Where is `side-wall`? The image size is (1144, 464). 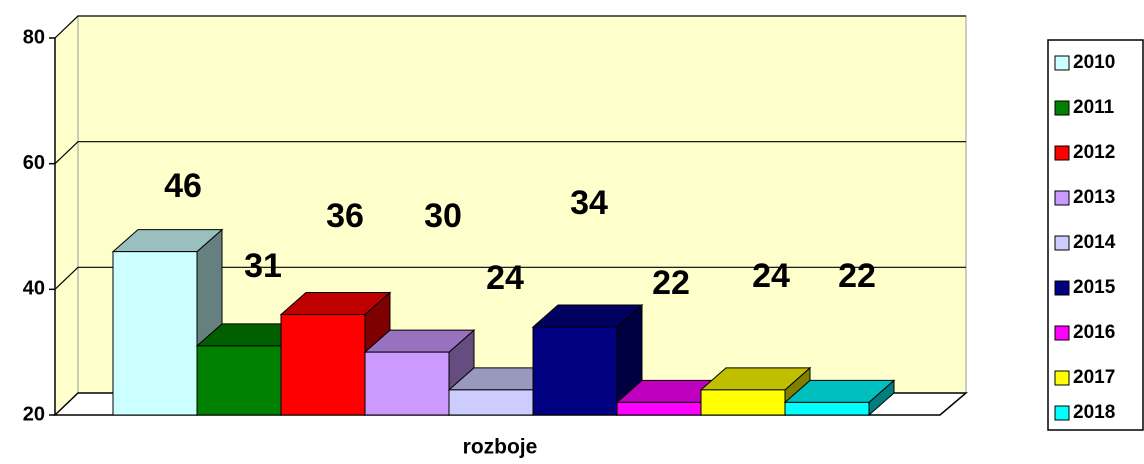
side-wall is located at coordinates (66, 215).